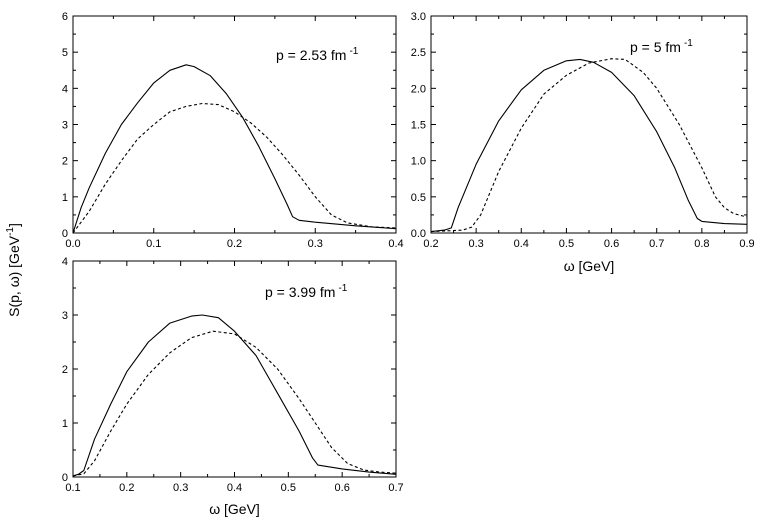 This screenshot has width=763, height=532. Describe the element at coordinates (65, 17) in the screenshot. I see `y-tick-label: 6` at that location.